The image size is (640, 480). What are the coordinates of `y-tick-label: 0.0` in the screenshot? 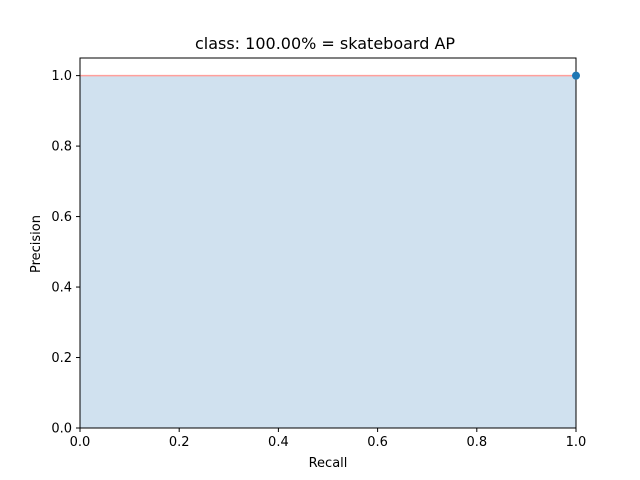 It's located at (61, 429).